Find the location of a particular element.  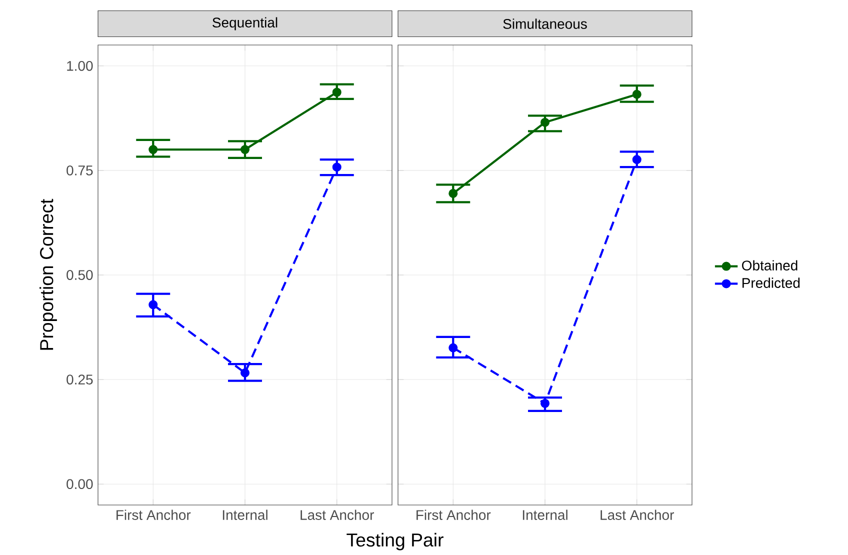

legend-label: Obtained is located at coordinates (770, 265).